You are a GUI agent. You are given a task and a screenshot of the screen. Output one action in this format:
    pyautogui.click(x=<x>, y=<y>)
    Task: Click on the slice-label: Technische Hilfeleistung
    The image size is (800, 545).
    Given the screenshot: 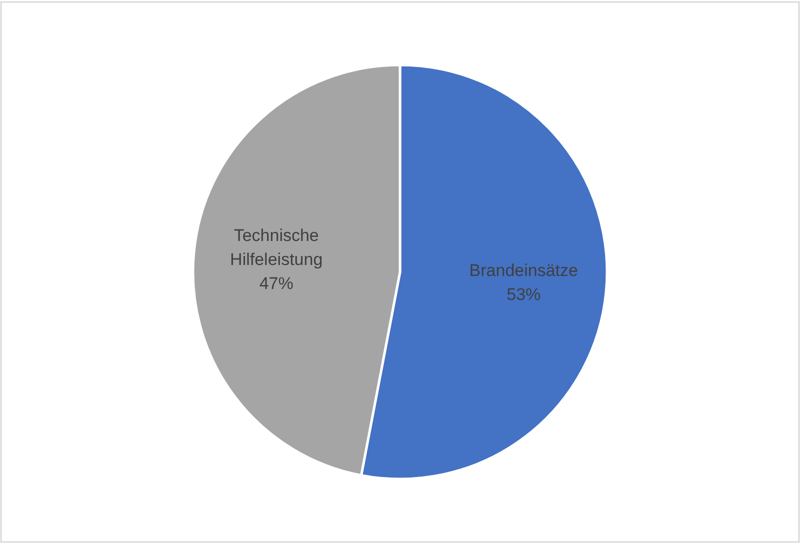 What is the action you would take?
    pyautogui.click(x=276, y=247)
    